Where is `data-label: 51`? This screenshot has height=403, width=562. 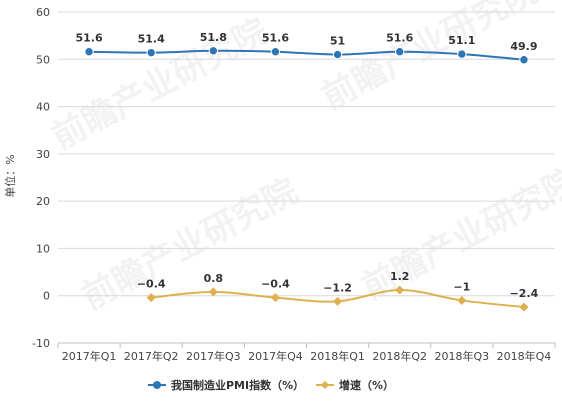 data-label: 51 is located at coordinates (337, 41).